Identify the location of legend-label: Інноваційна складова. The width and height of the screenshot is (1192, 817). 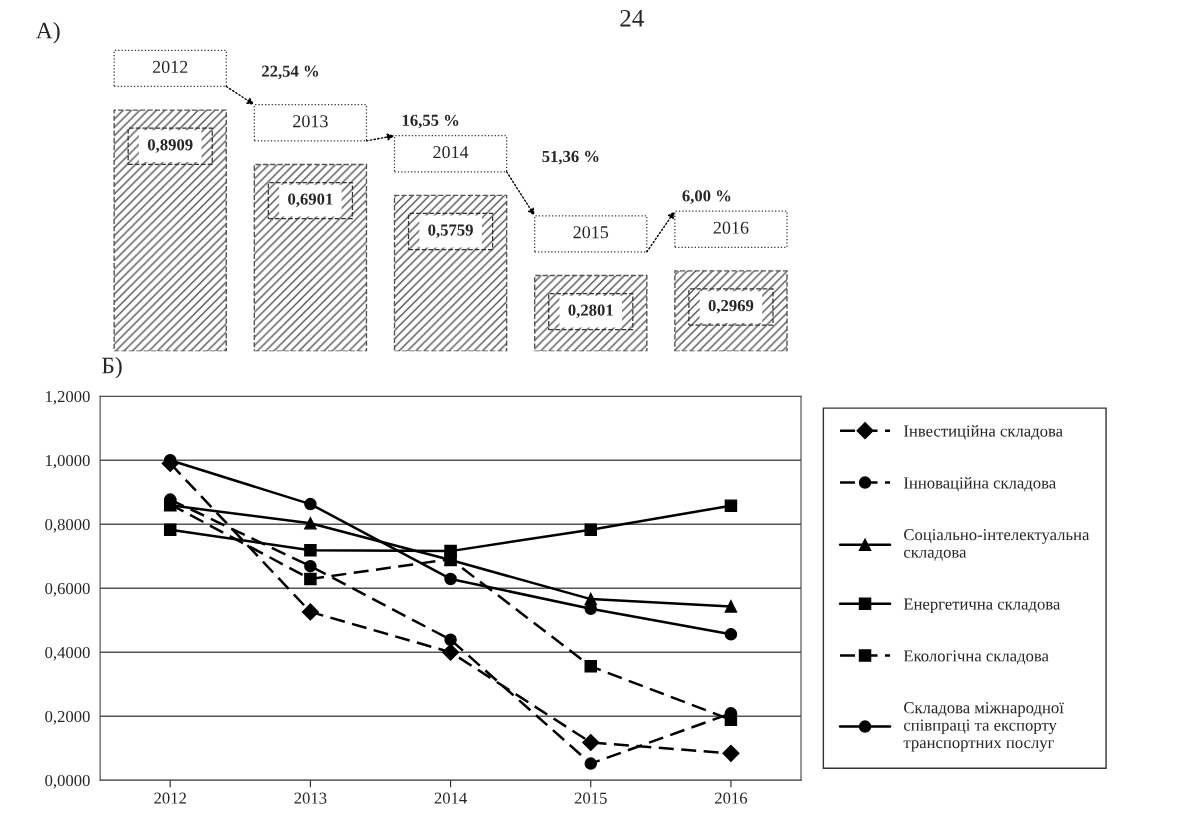
(979, 484).